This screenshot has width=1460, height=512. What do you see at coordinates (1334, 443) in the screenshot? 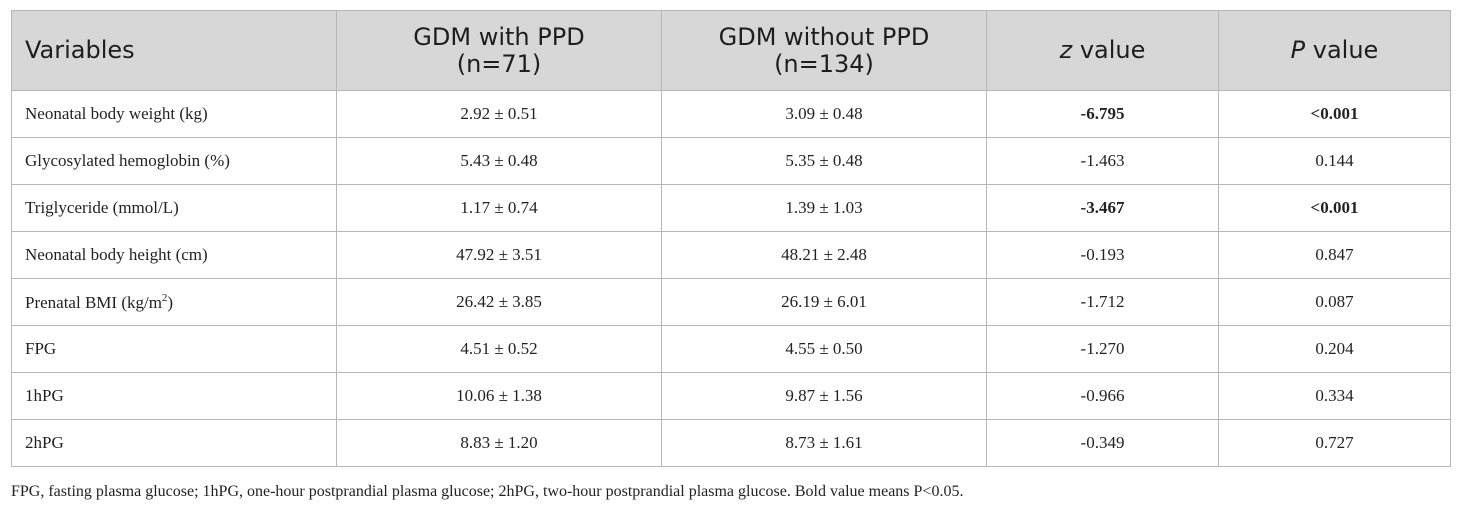
I see `cell-p-value: 0.727` at bounding box center [1334, 443].